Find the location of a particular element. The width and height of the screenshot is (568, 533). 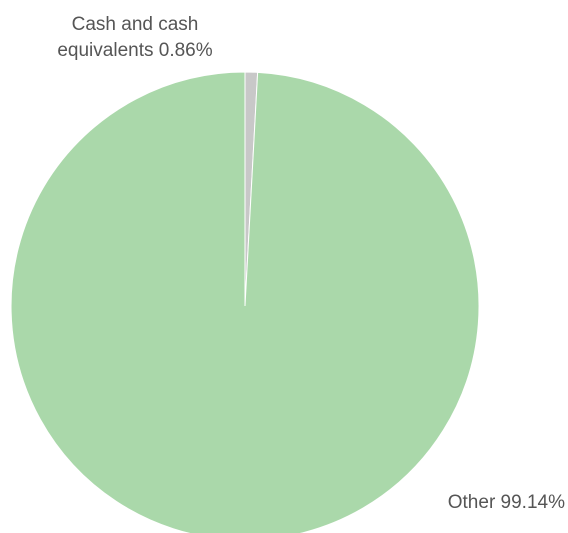

slice-label-1-line-0: Other 99.14% is located at coordinates (506, 502).